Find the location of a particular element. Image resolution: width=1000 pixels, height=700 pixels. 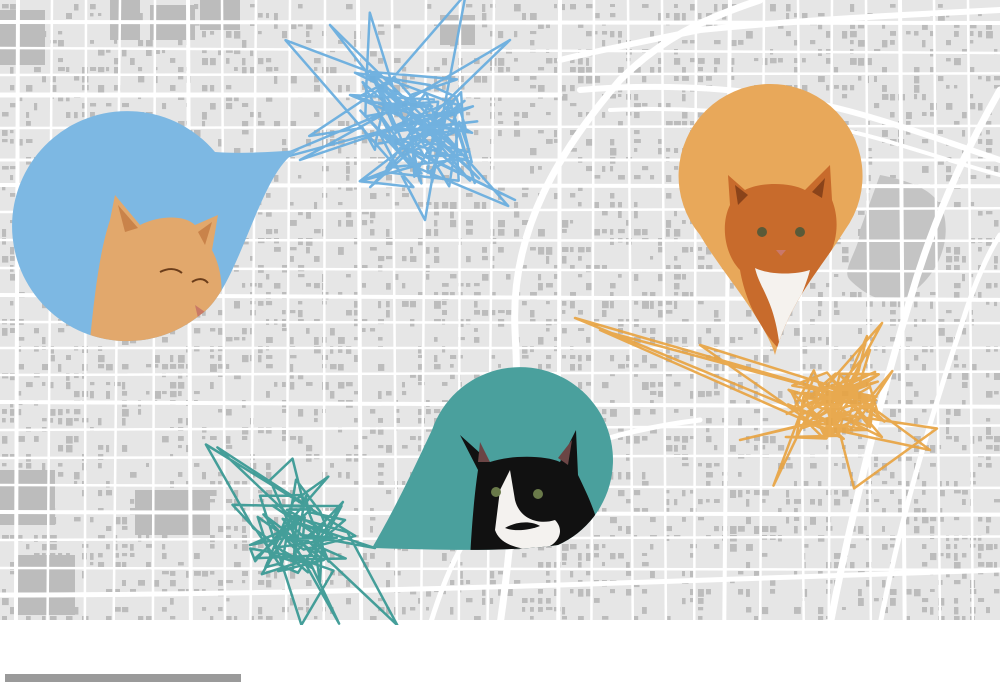

cat-pin-teal is located at coordinates (492, 463).